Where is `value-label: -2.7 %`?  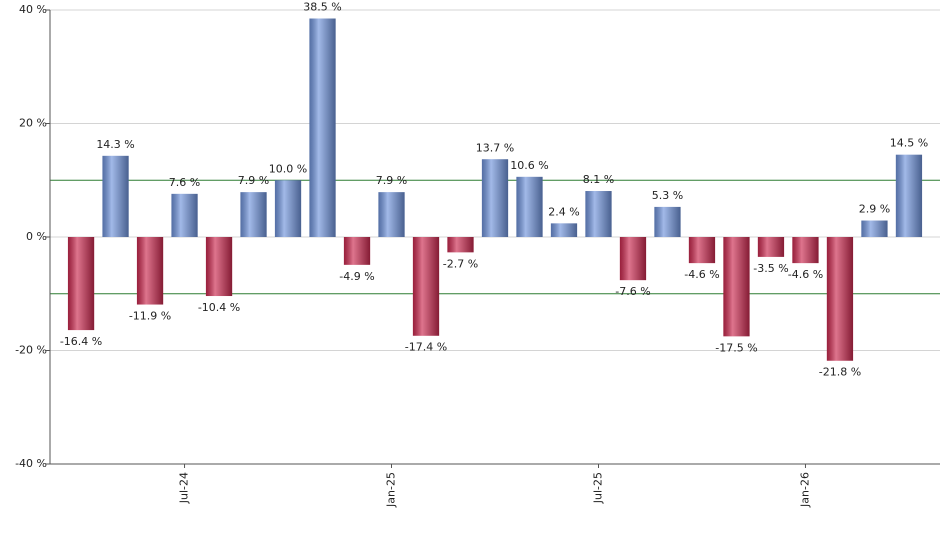
value-label: -2.7 % is located at coordinates (460, 263).